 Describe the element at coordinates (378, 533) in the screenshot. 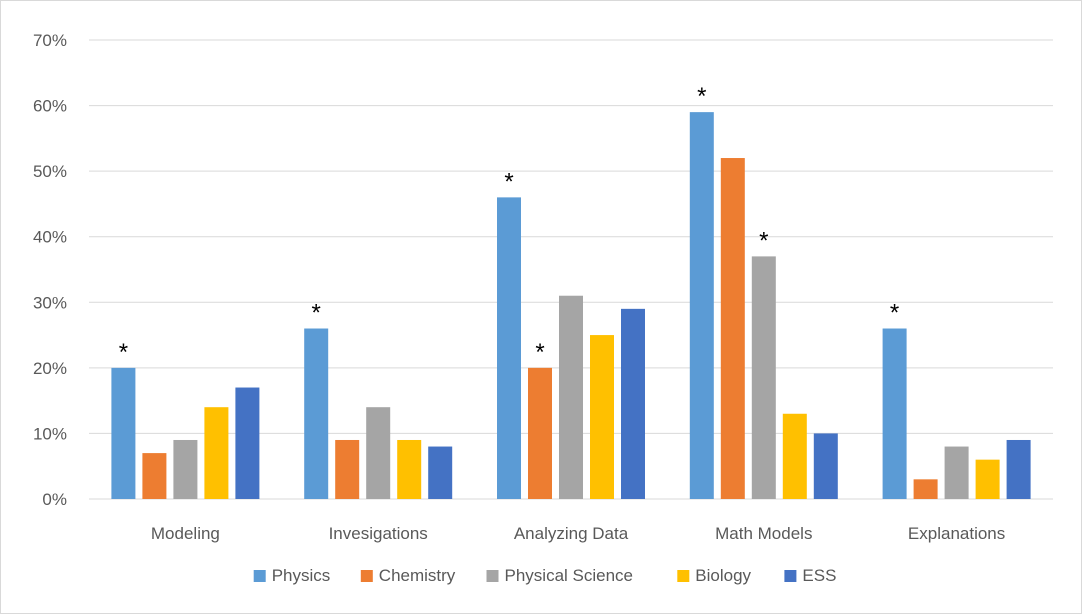

I see `x-tick-label: Invesigations` at that location.